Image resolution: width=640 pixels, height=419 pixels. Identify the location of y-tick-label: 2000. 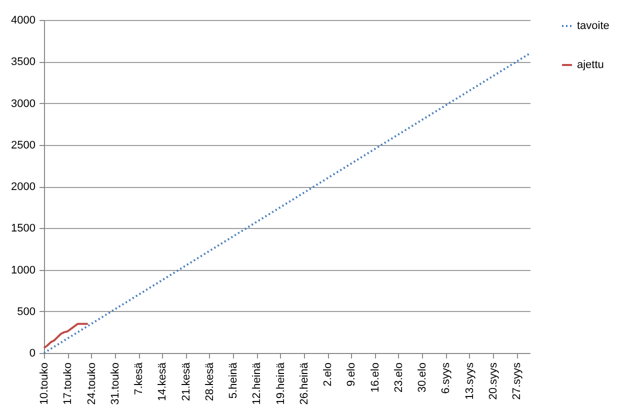
(23, 187).